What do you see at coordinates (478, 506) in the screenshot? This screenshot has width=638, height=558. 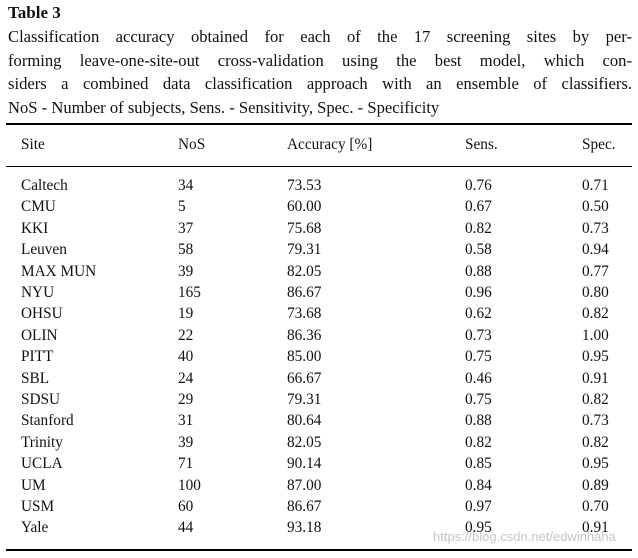 I see `cell-sensitivity: 0.97` at bounding box center [478, 506].